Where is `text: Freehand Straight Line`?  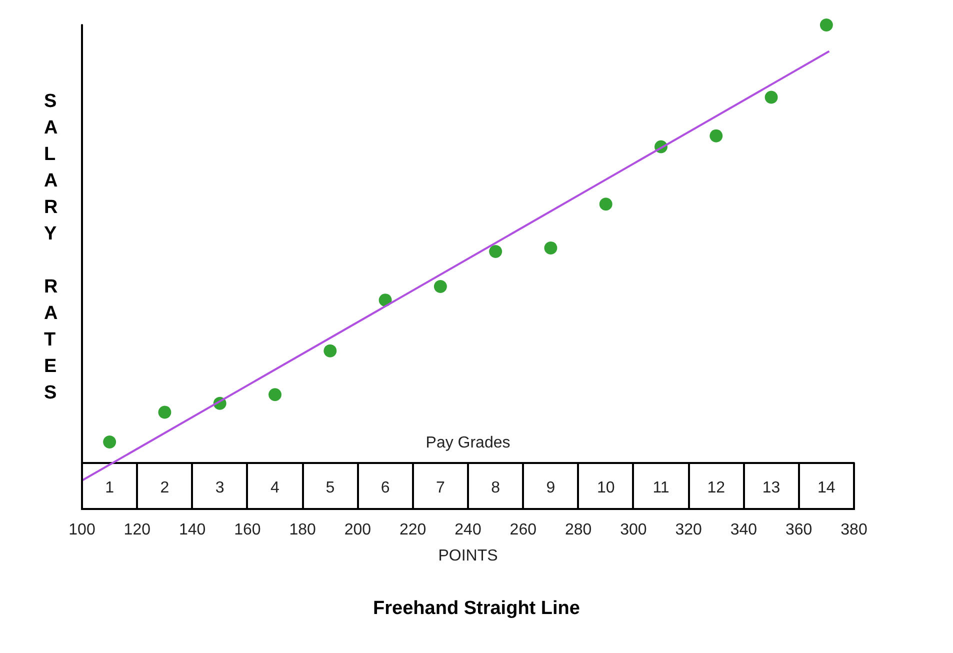
text: Freehand Straight Line is located at coordinates (476, 608).